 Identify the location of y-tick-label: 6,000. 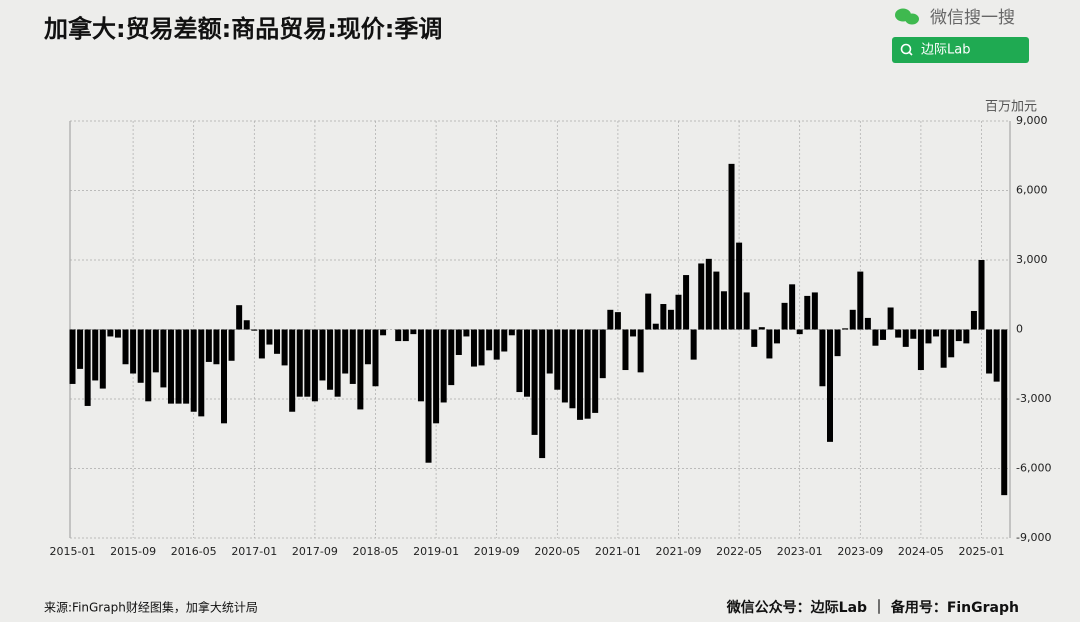
(1032, 190).